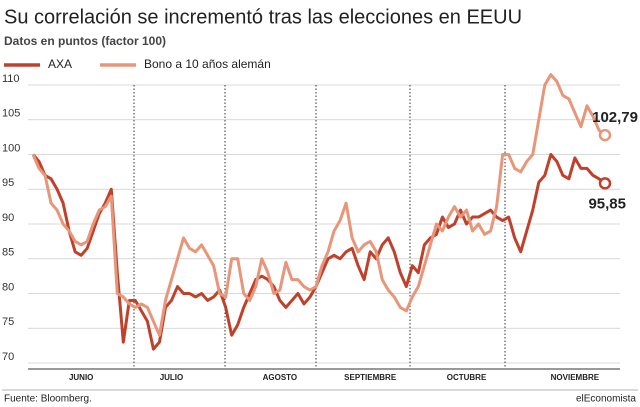 Image resolution: width=640 pixels, height=407 pixels. What do you see at coordinates (11, 79) in the screenshot?
I see `y-tick-label: 110` at bounding box center [11, 79].